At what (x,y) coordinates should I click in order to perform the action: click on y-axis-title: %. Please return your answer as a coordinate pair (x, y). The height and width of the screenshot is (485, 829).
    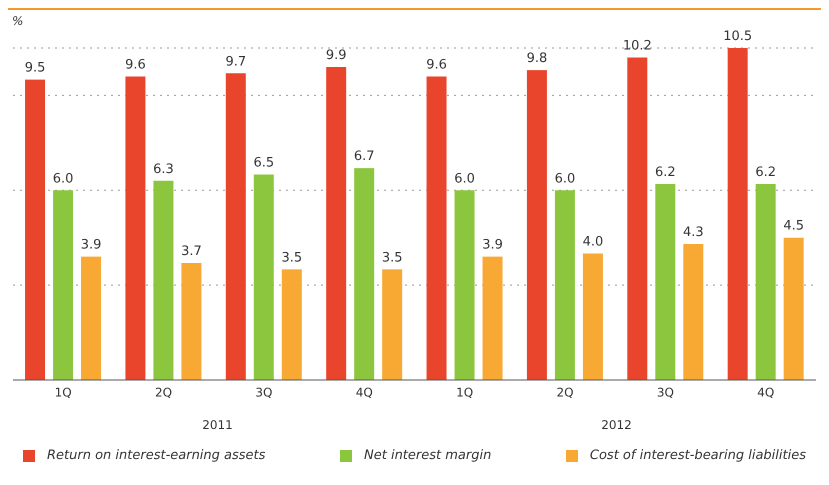
    Looking at the image, I should click on (18, 21).